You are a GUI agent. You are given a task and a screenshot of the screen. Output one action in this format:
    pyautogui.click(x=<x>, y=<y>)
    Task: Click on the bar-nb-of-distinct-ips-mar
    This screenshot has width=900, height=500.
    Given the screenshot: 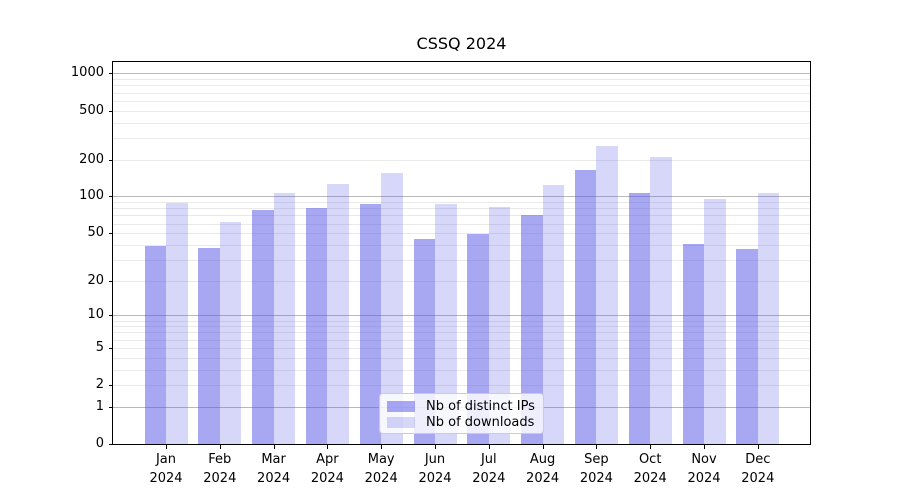 What is the action you would take?
    pyautogui.click(x=263, y=327)
    